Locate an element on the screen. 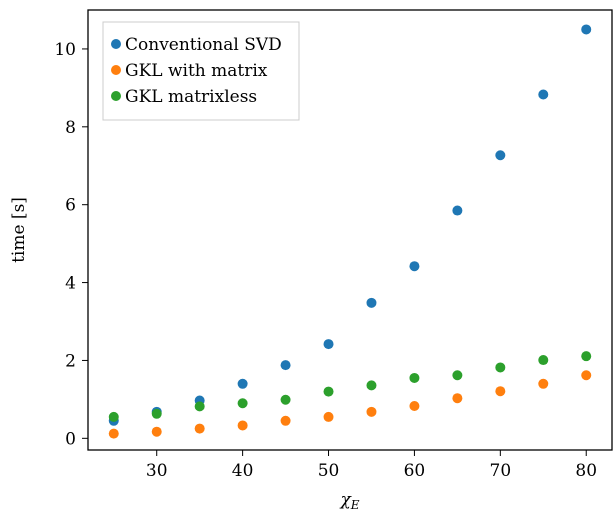  x-tick-label: 50 is located at coordinates (329, 471).